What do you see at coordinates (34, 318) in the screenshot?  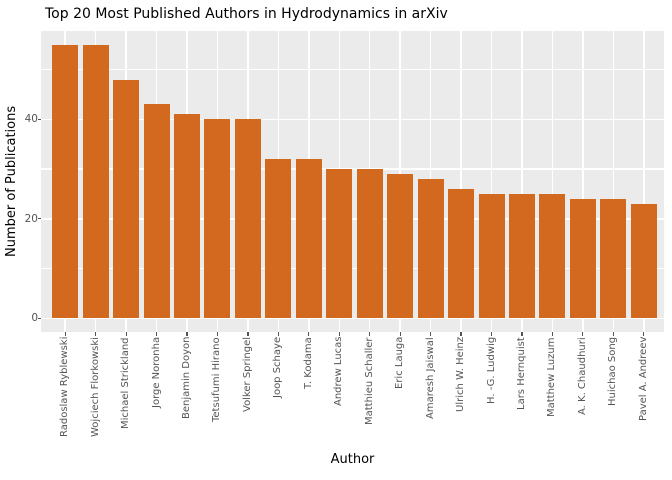 I see `y-tick-label: 0` at bounding box center [34, 318].